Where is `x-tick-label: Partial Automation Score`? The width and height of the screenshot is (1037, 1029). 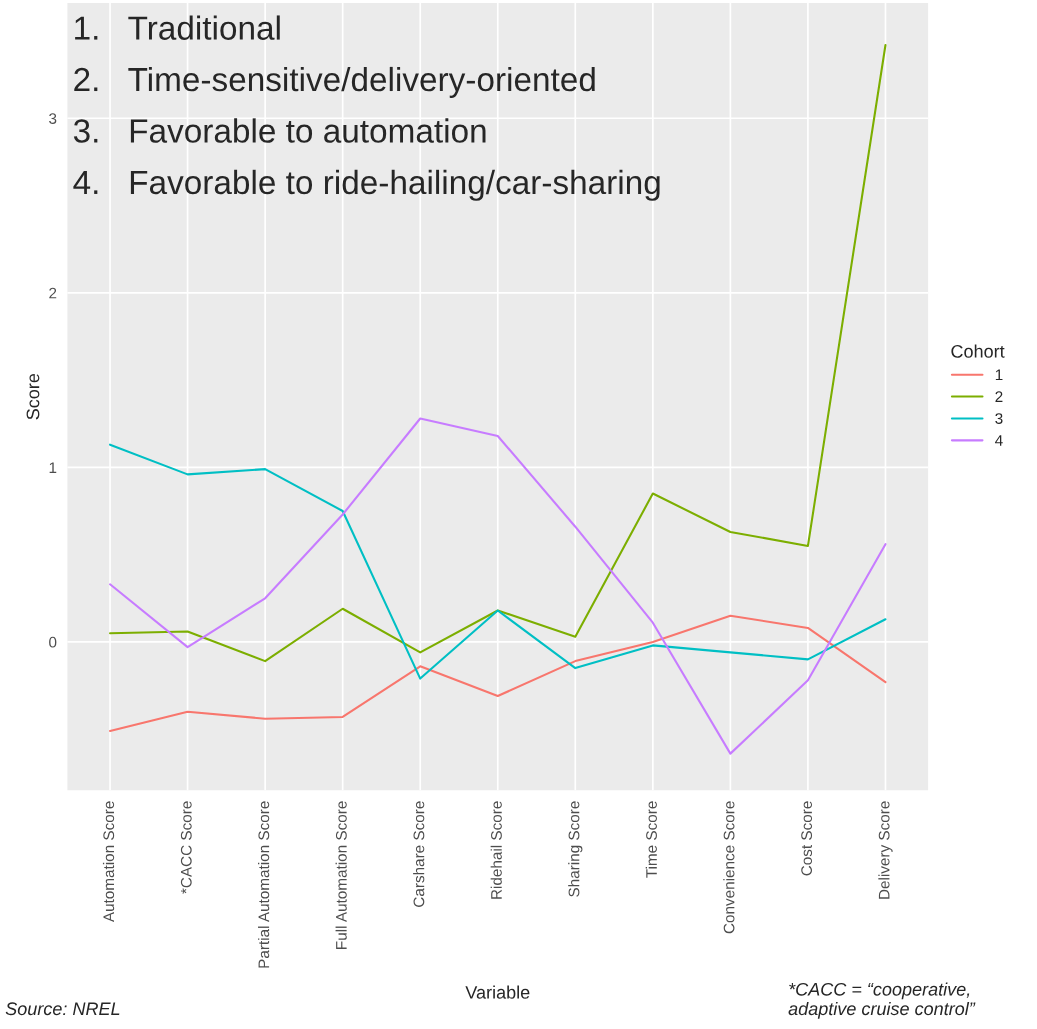 x-tick-label: Partial Automation Score is located at coordinates (264, 884).